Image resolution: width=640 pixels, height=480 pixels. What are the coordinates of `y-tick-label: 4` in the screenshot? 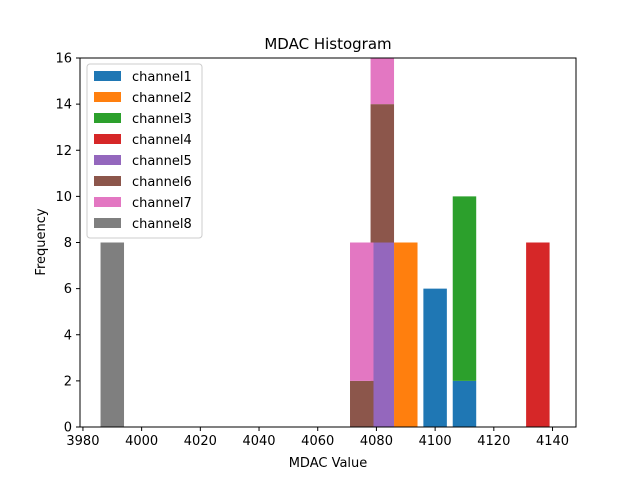 It's located at (68, 335).